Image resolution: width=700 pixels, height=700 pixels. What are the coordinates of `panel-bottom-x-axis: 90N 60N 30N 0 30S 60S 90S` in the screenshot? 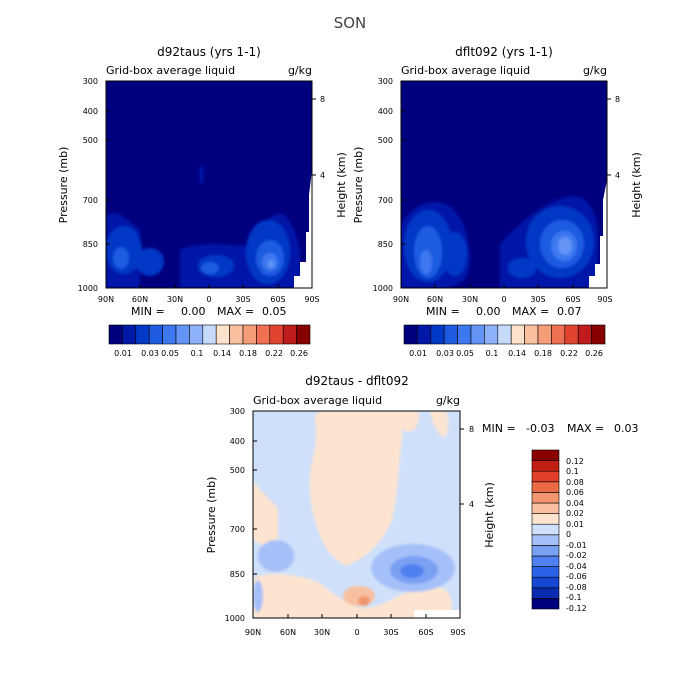 It's located at (355, 625).